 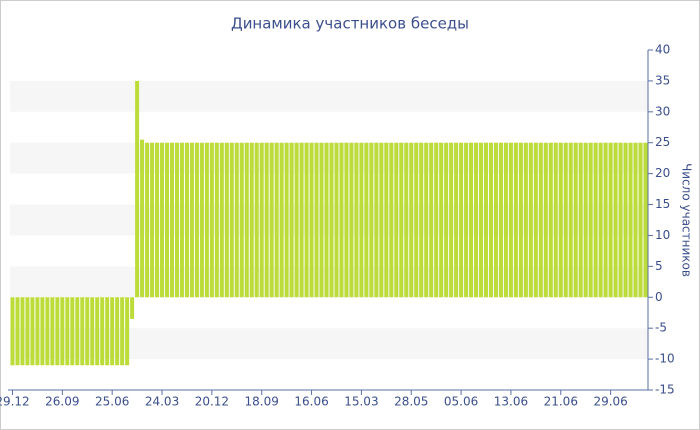 What do you see at coordinates (659, 297) in the screenshot?
I see `y-tick-label: 0` at bounding box center [659, 297].